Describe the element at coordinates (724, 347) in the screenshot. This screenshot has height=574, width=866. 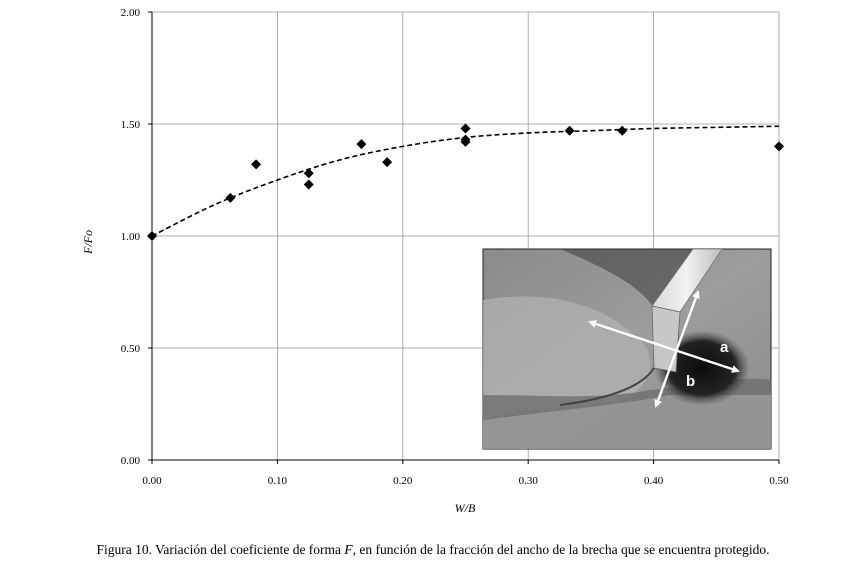
I see `photo-label-a: a` at that location.